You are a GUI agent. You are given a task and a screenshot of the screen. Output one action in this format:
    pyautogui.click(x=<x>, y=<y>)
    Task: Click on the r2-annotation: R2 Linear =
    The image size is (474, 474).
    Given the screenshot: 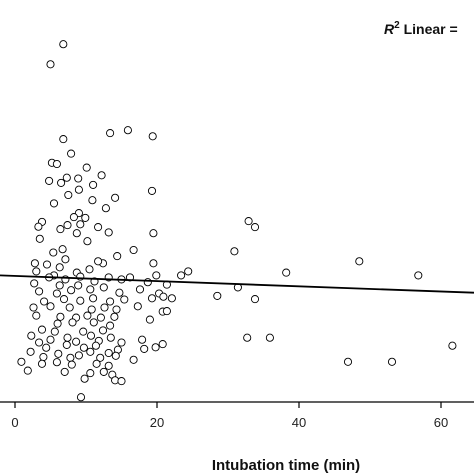 What is the action you would take?
    pyautogui.click(x=421, y=28)
    